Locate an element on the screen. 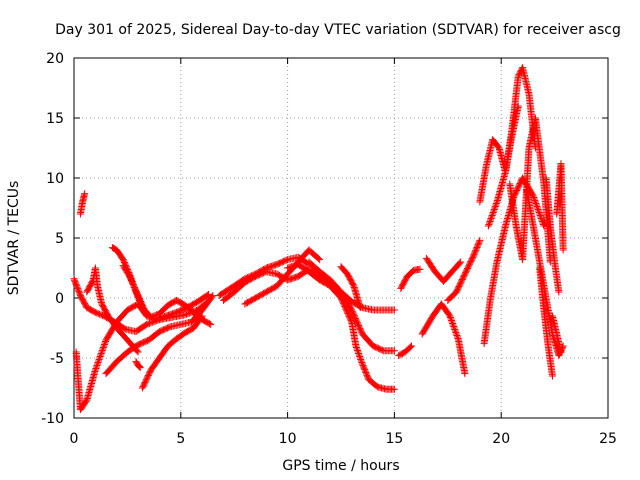 The width and height of the screenshot is (640, 480). y-tick-label: -5 is located at coordinates (57, 359).